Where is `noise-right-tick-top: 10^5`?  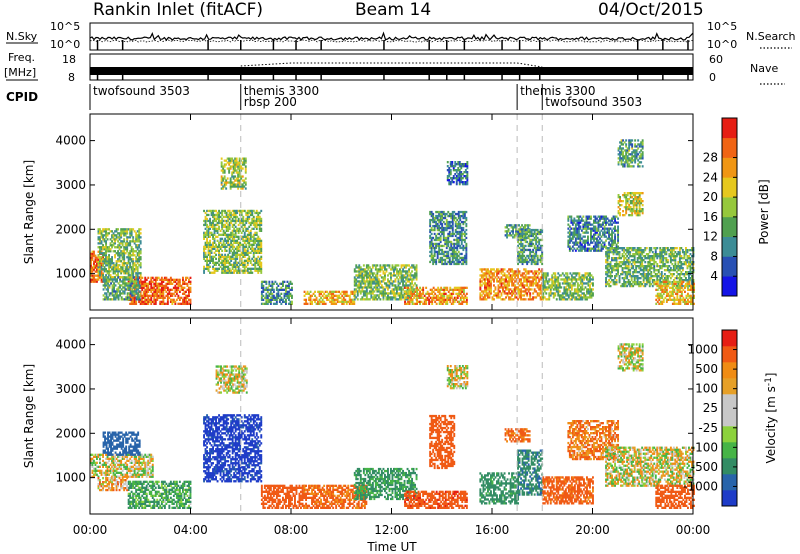 noise-right-tick-top: 10^5 is located at coordinates (722, 26).